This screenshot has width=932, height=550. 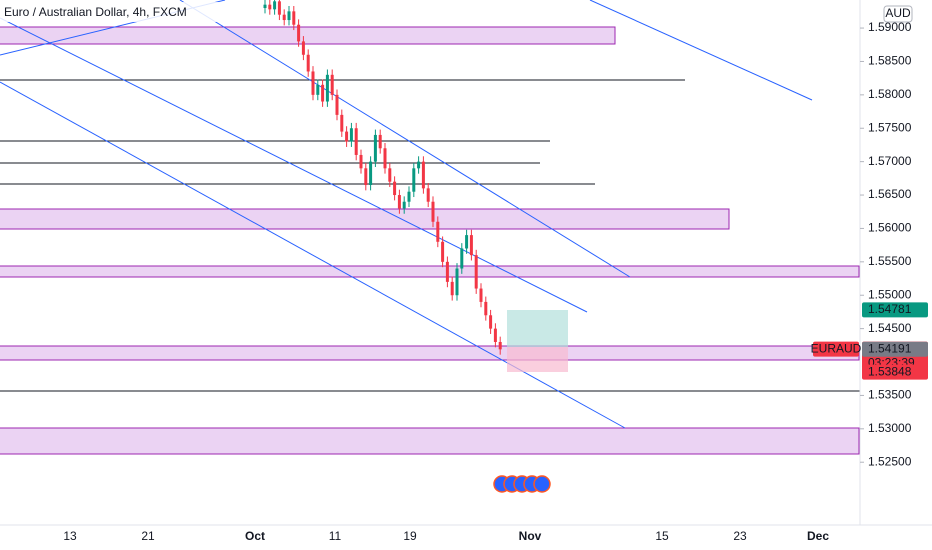 I want to click on x-tick-label: Nov, so click(x=530, y=536).